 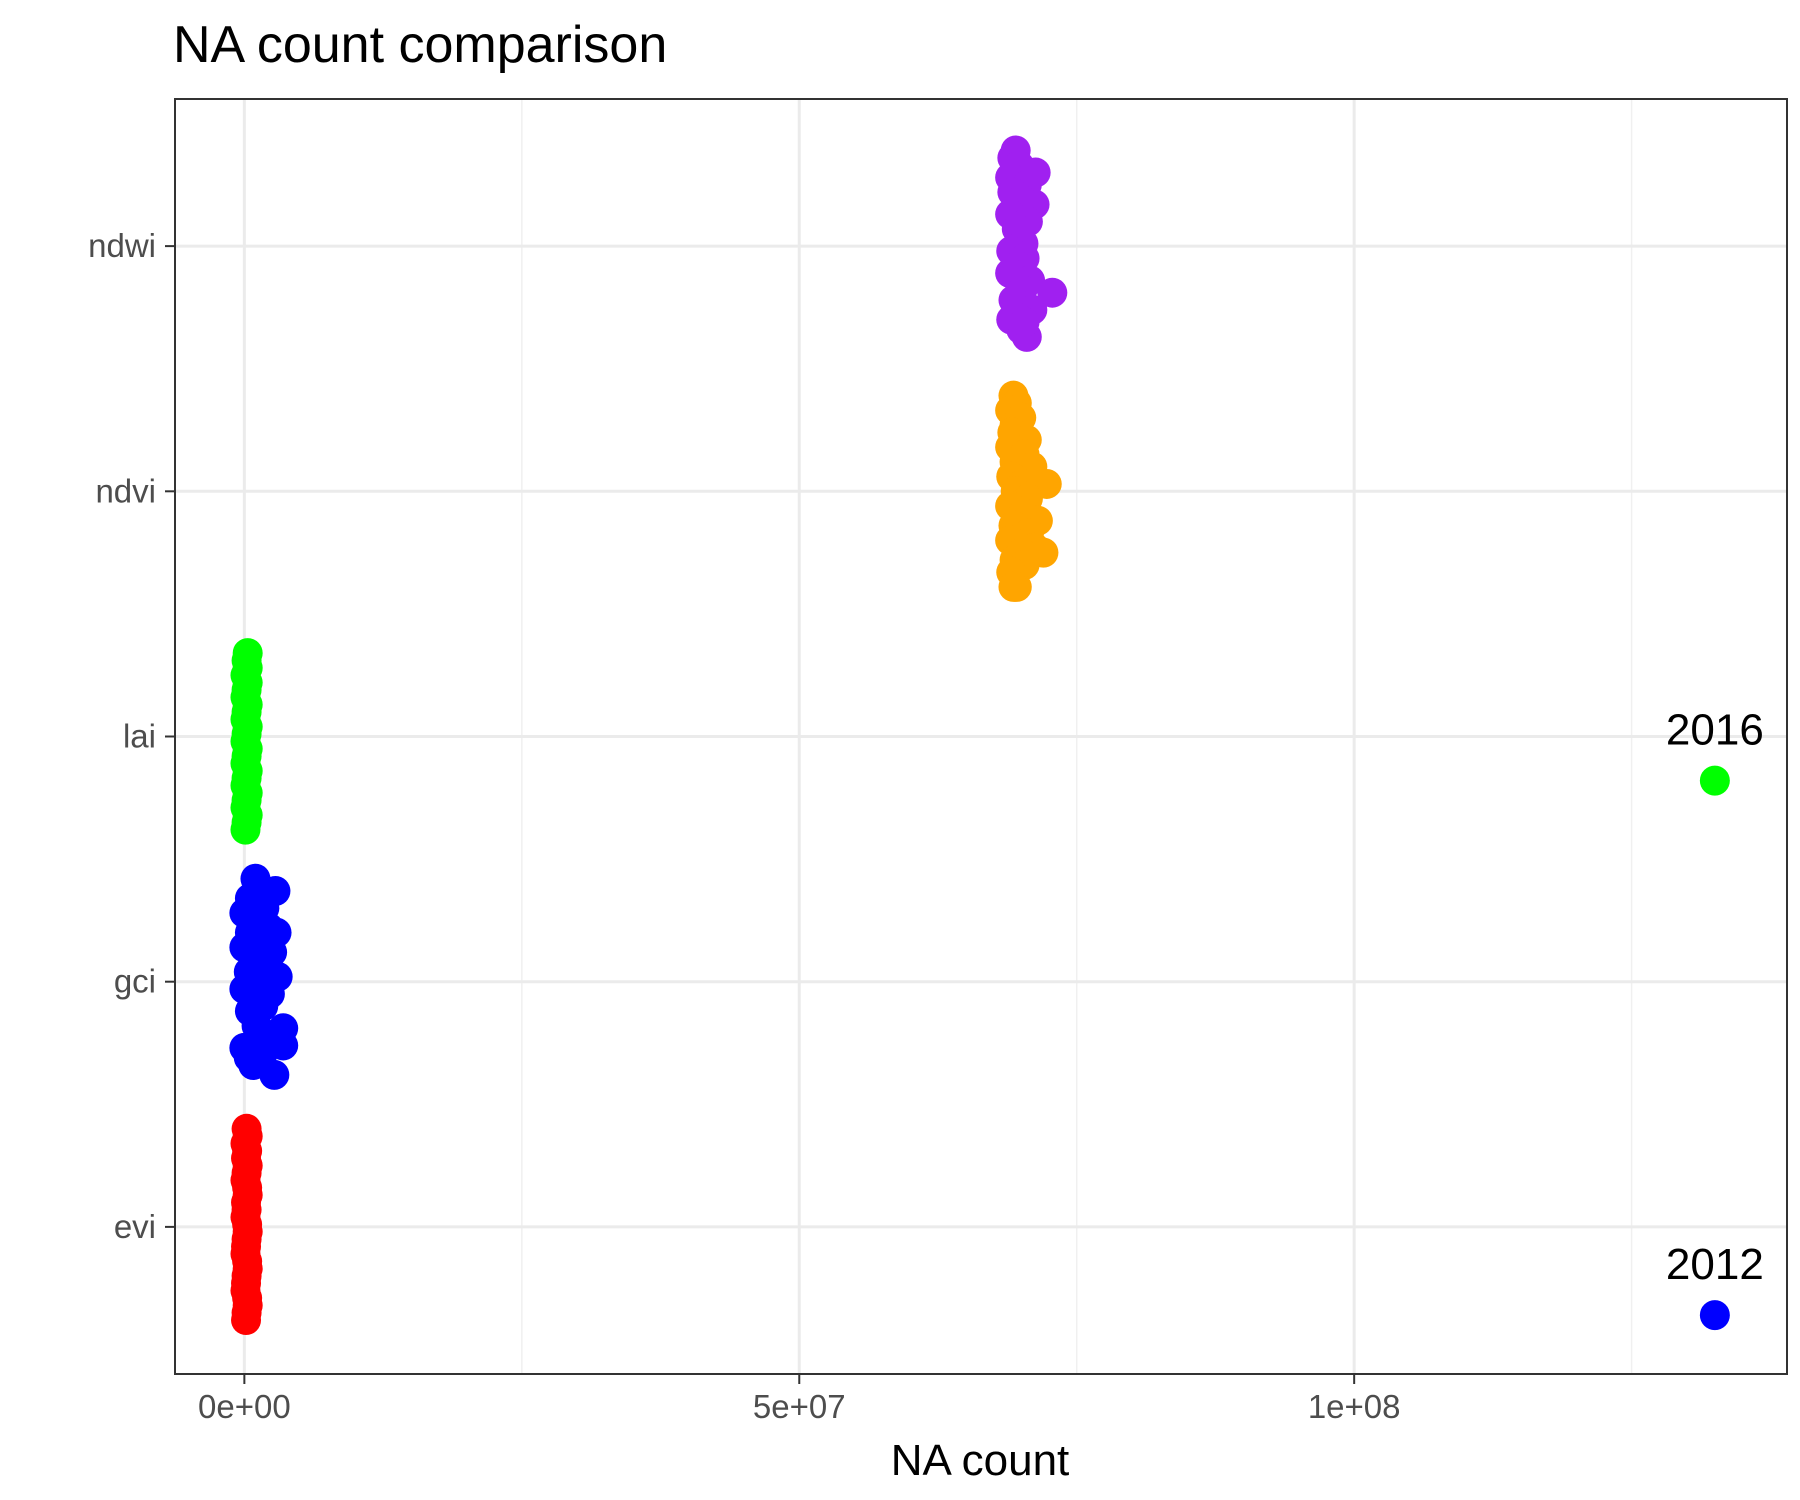 I want to click on y-tick-label-lai: lai, so click(x=139, y=736).